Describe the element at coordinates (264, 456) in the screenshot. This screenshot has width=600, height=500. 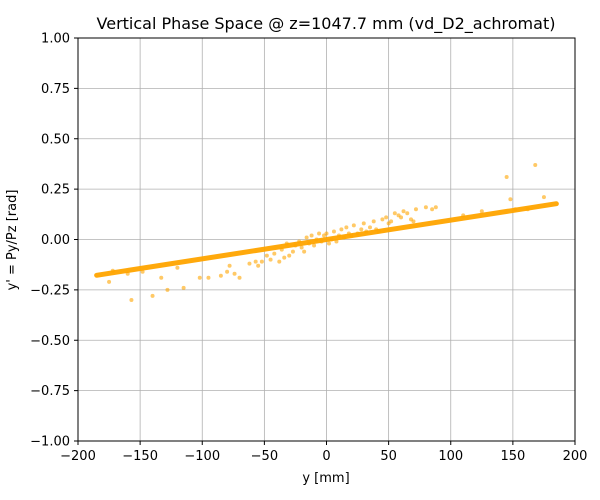
I see `x-tick-label: −50` at that location.